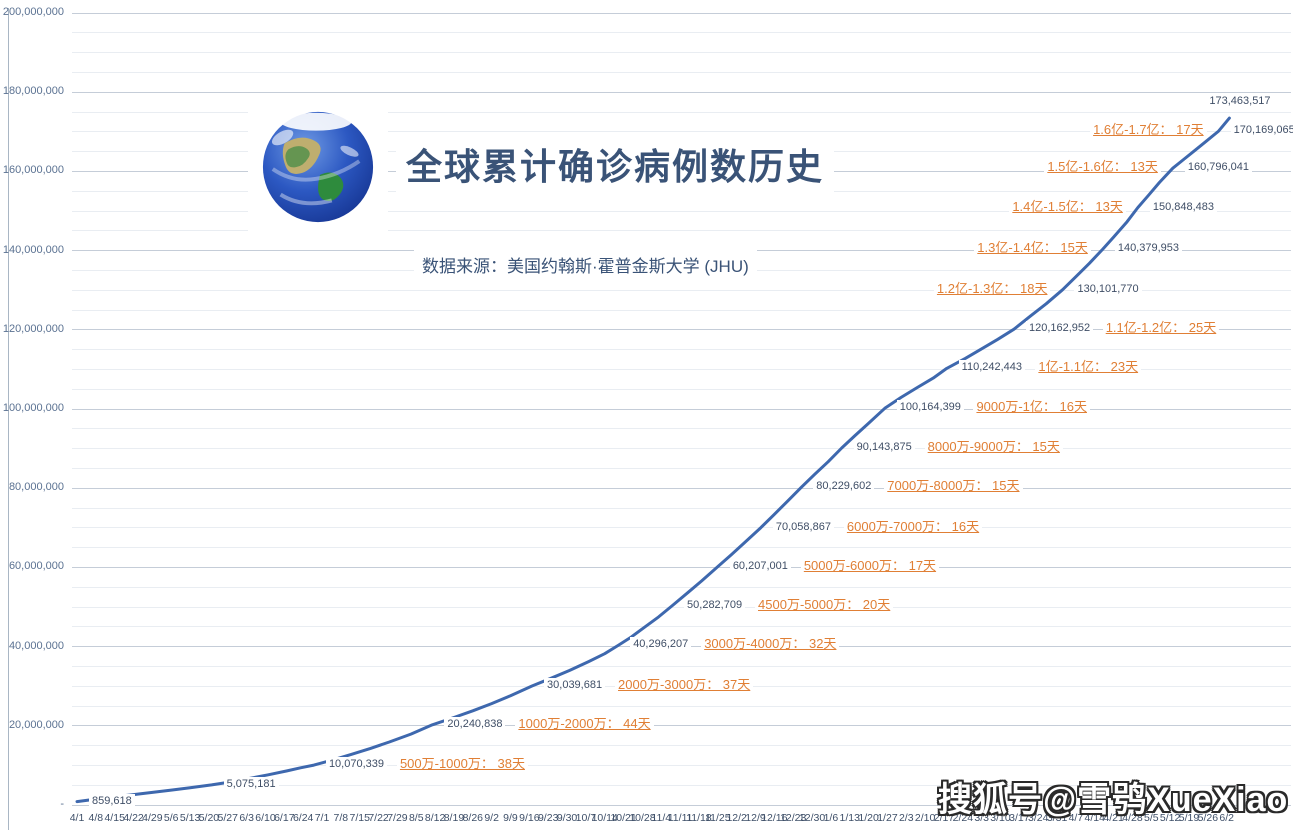  I want to click on x-tick-label: 5/20, so click(209, 818).